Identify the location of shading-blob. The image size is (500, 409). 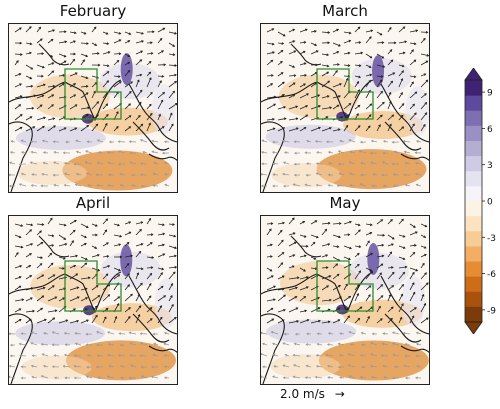
(413, 301).